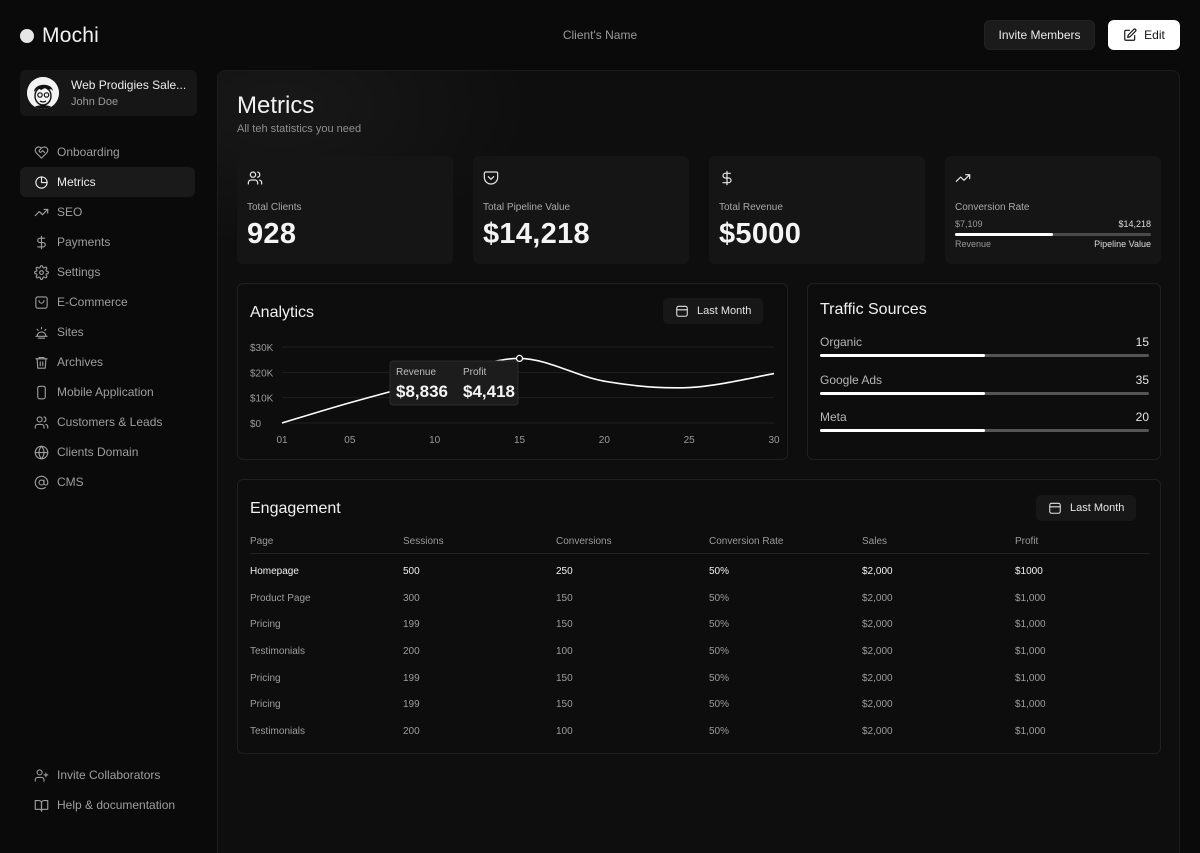 The width and height of the screenshot is (1200, 853). I want to click on sidebar-item-label: E-Commerce, so click(92, 302).